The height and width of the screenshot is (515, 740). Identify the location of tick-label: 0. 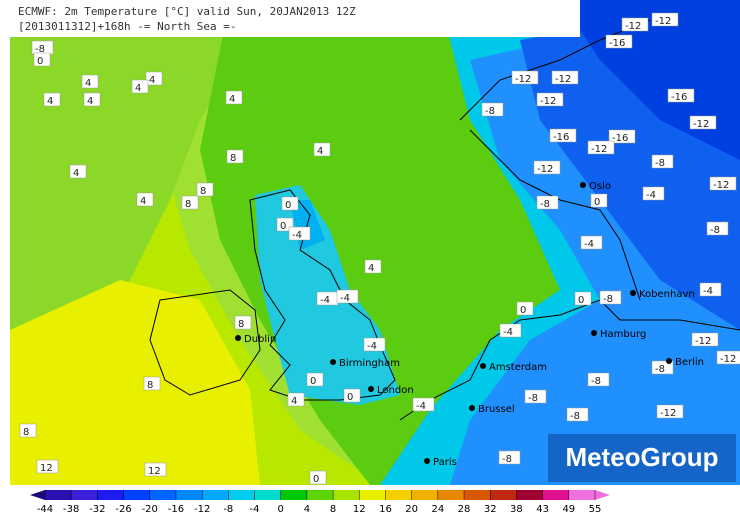
(281, 509).